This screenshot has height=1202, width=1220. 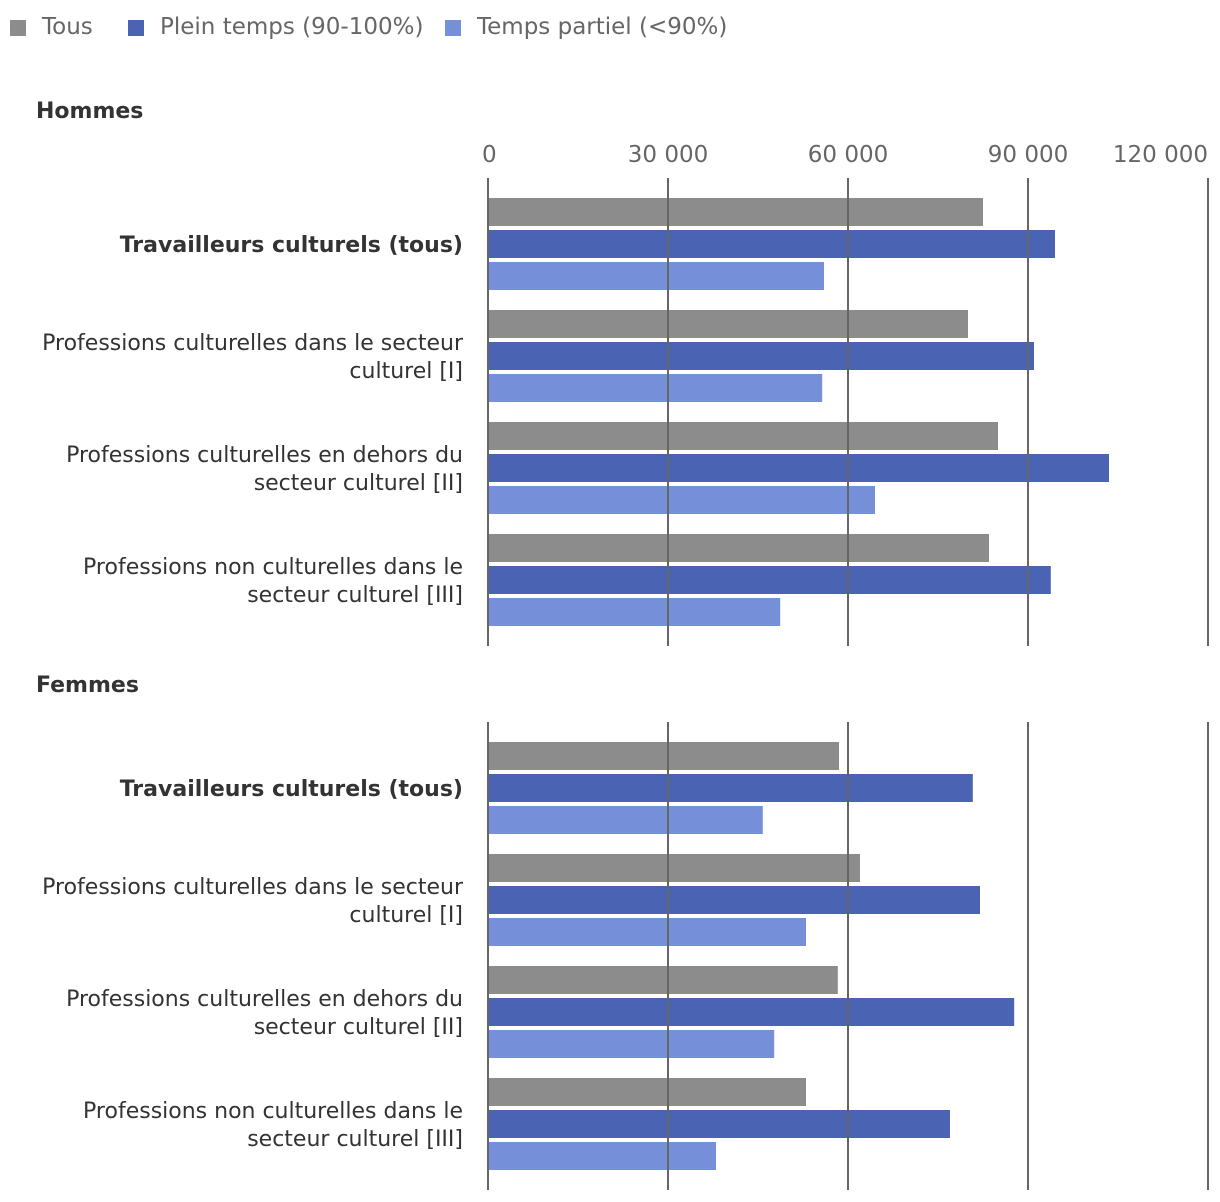 What do you see at coordinates (489, 155) in the screenshot?
I see `x-tick-label-0: 0` at bounding box center [489, 155].